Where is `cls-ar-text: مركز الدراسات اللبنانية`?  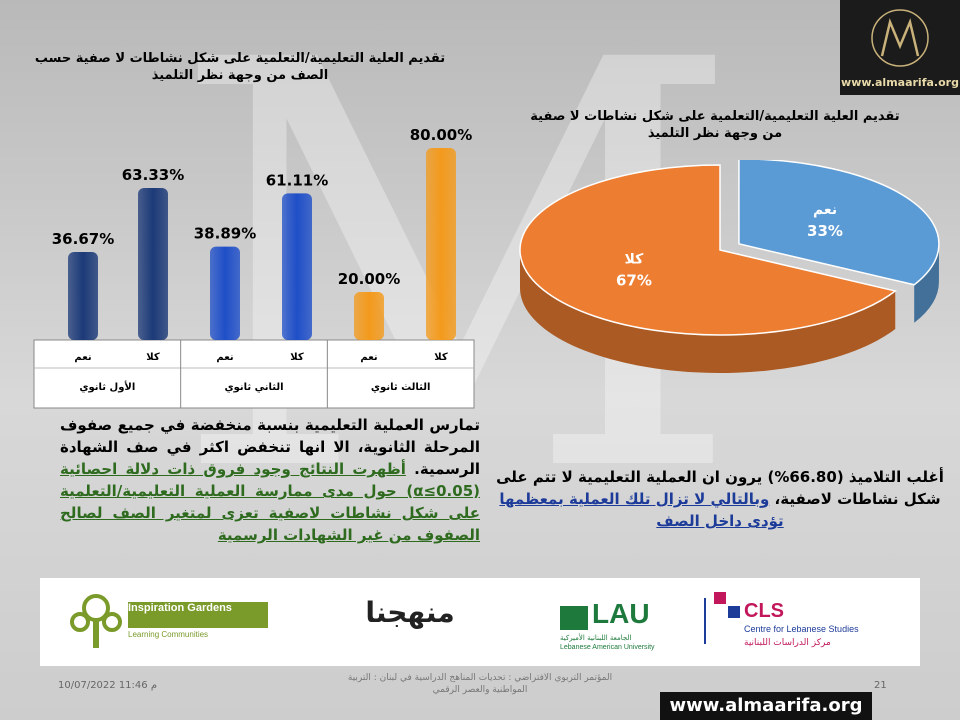 cls-ar-text: مركز الدراسات اللبنانية is located at coordinates (787, 643).